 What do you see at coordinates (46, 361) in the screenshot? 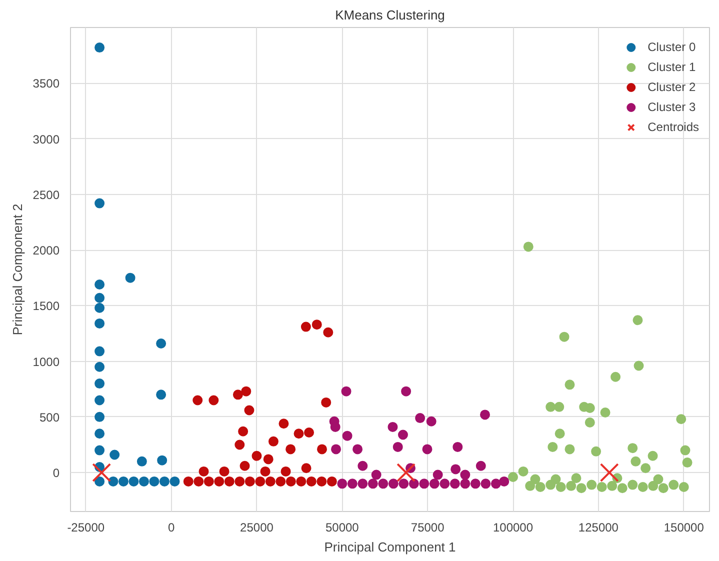
I see `y-tick-label: 1000` at bounding box center [46, 361].